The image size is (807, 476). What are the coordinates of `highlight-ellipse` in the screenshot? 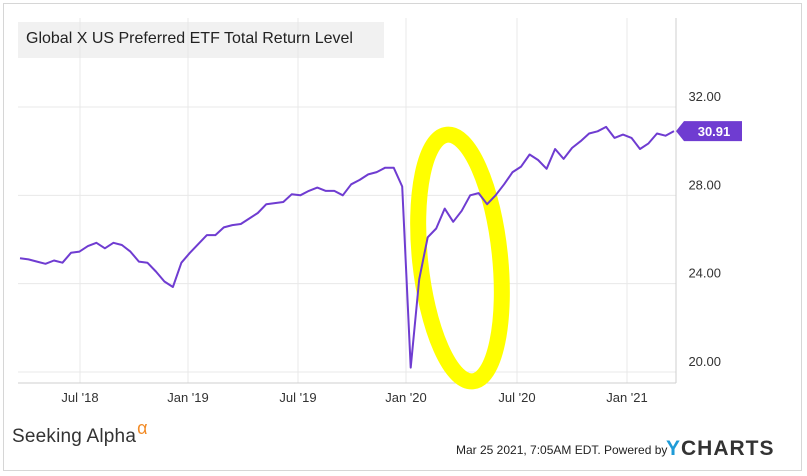 It's located at (460, 258).